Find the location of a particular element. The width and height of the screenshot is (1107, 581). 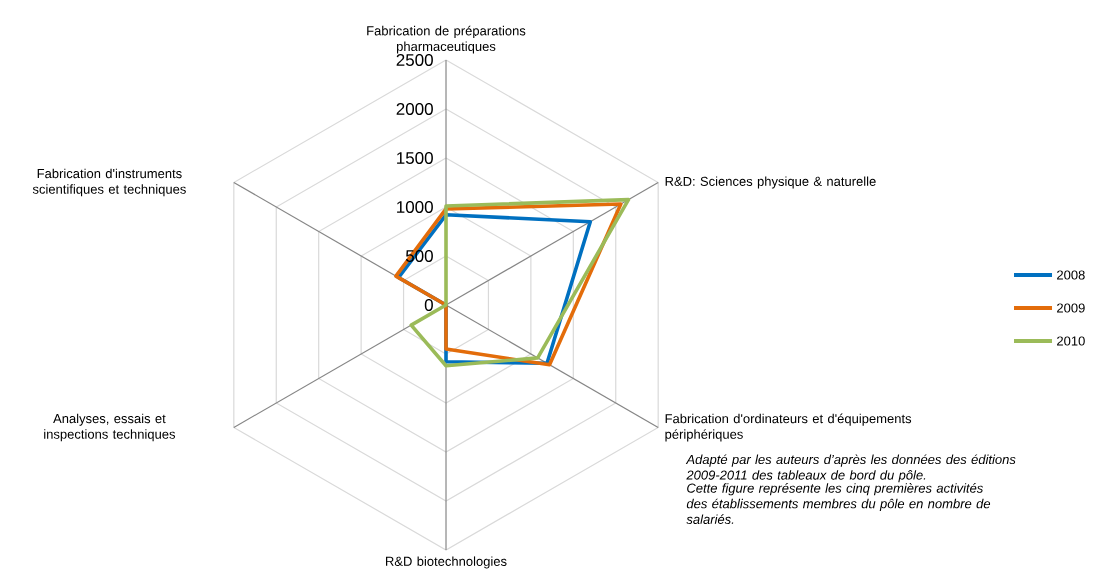

text: Cette figure représente les cinq premières activités des établissements membres du pôle en nombre de salariés. is located at coordinates (838, 503).